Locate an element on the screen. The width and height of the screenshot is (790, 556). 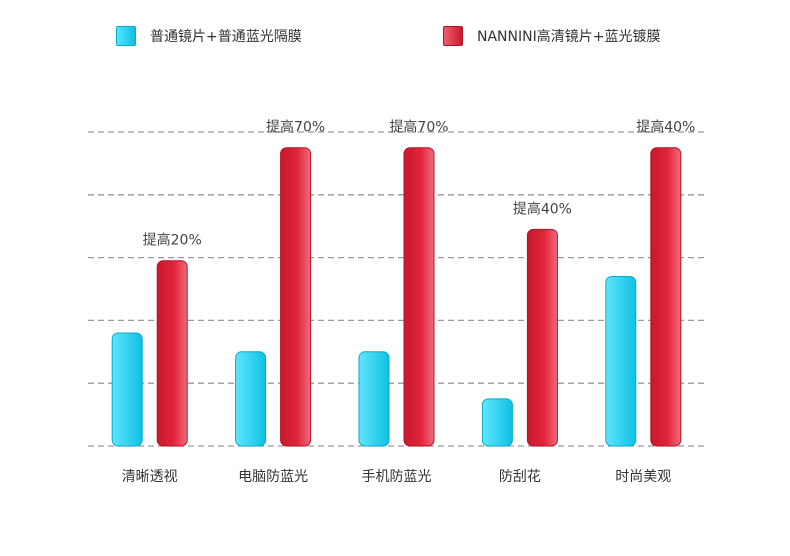
legend-item-normal: 普通镜片+普通蓝光隔膜 is located at coordinates (209, 36).